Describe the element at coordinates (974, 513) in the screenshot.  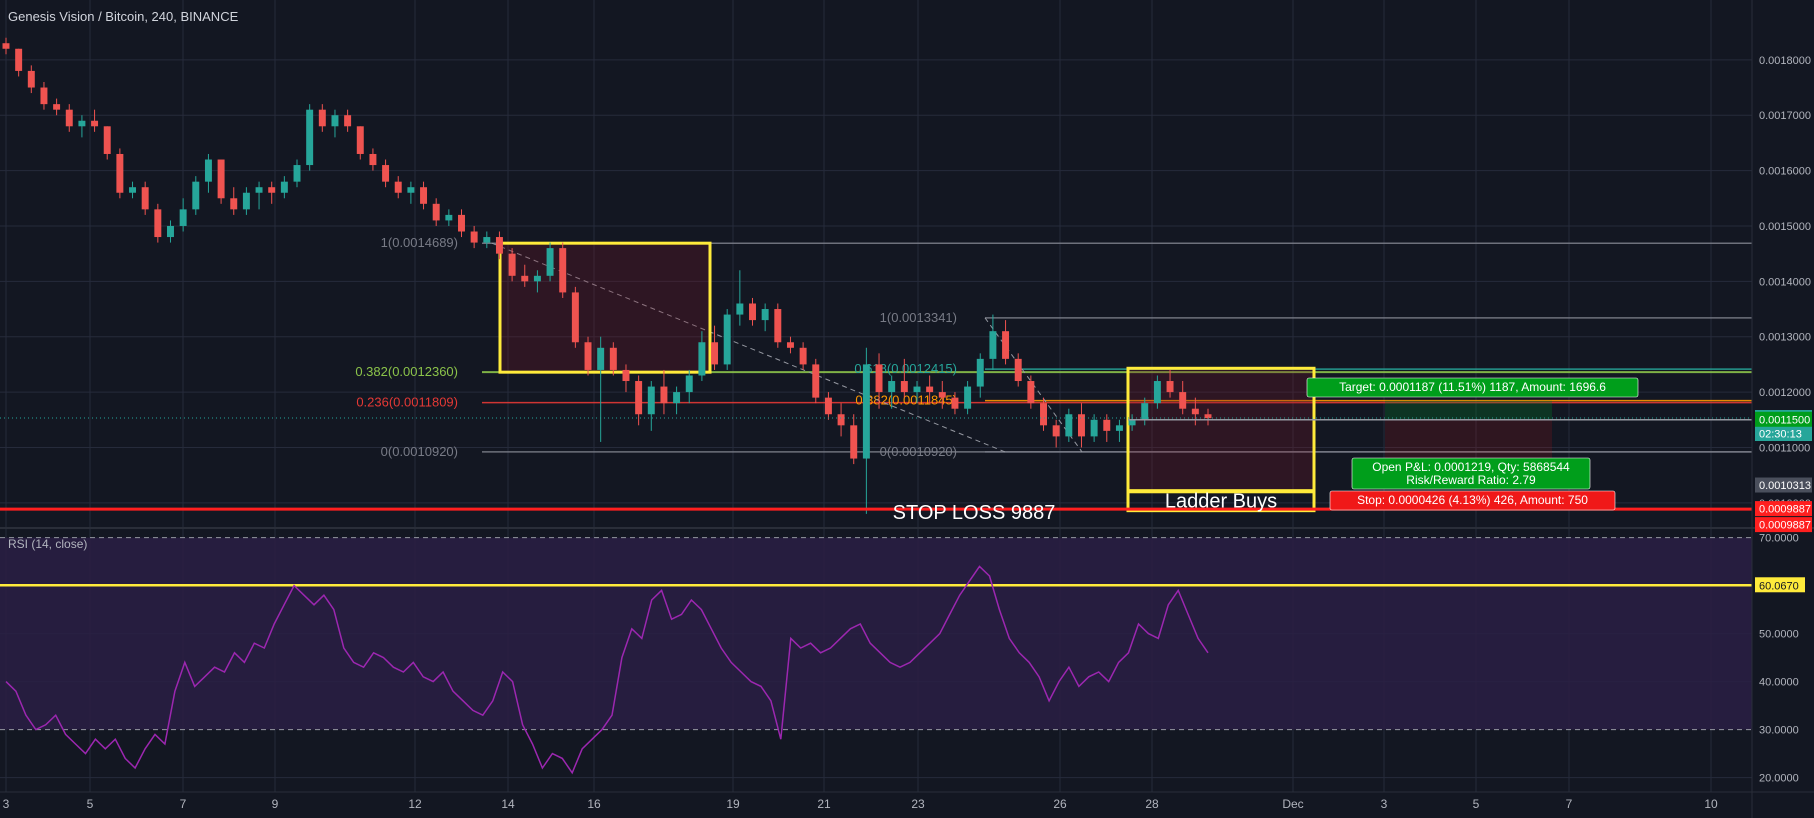
I see `stop-loss-text: STOP LOSS 9887` at that location.